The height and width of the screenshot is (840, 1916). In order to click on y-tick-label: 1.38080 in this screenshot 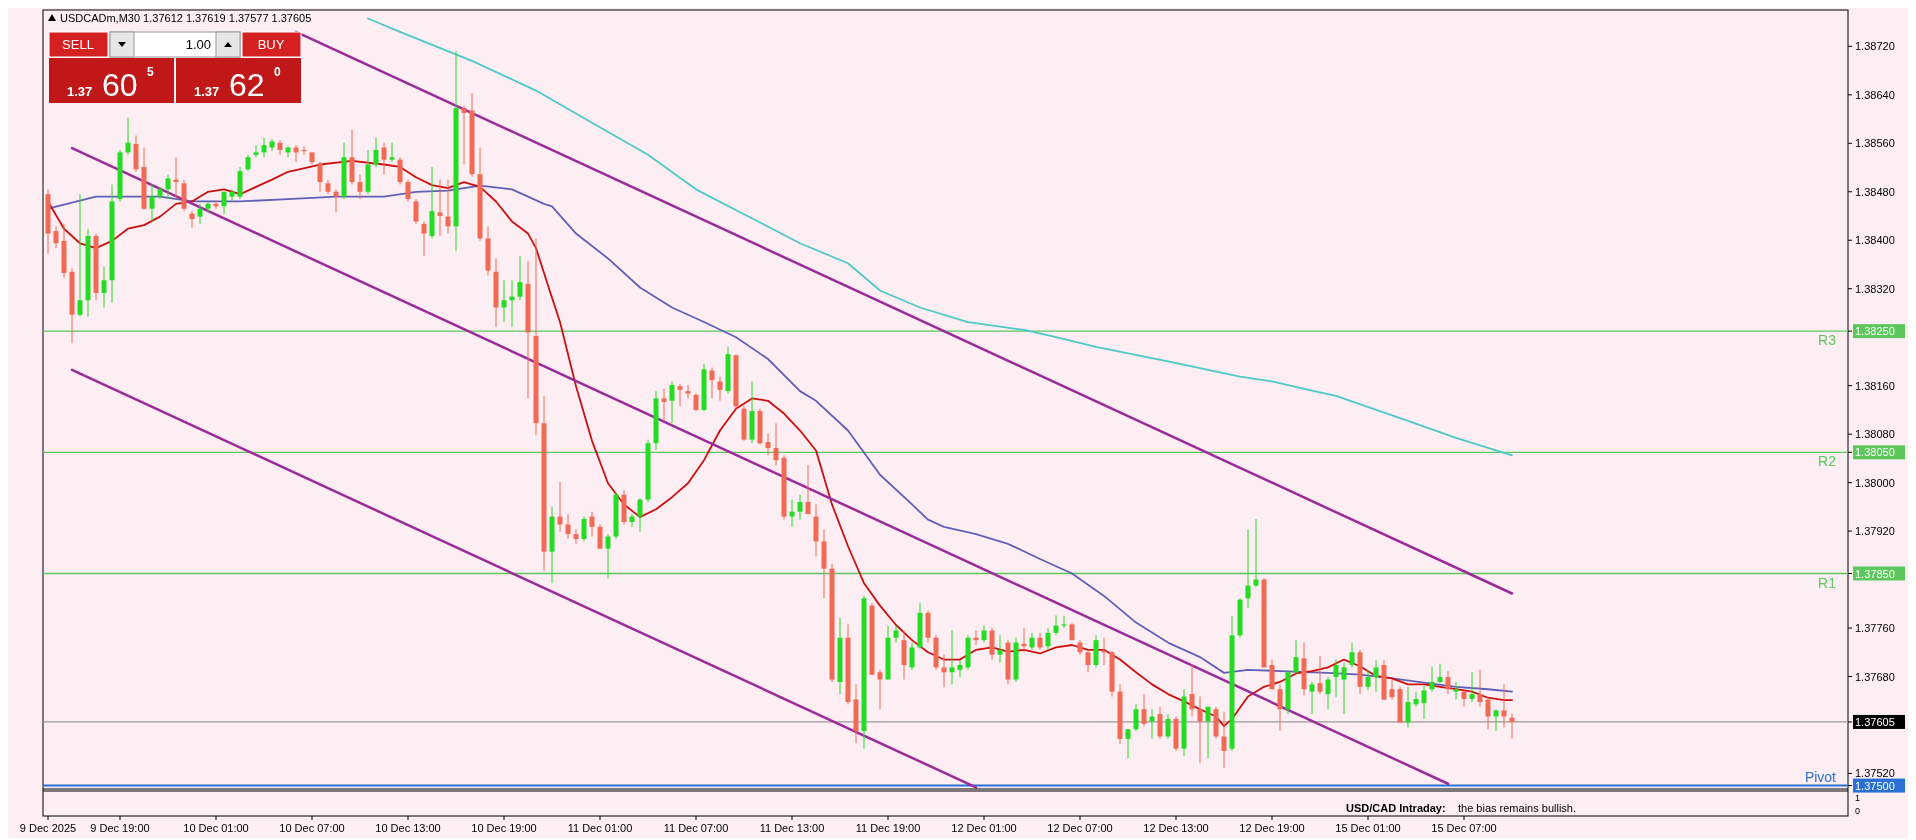, I will do `click(1875, 434)`.